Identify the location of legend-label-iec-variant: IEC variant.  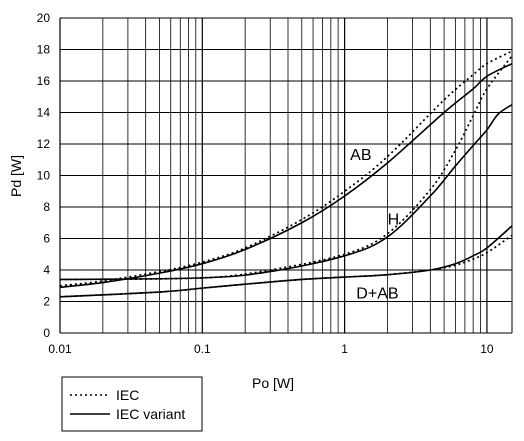
(150, 414).